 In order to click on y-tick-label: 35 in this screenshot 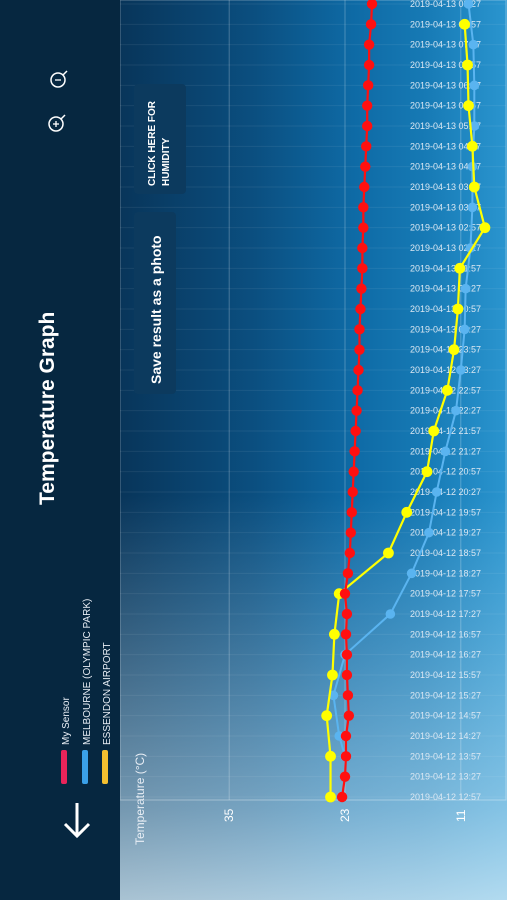, I will do `click(229, 815)`.